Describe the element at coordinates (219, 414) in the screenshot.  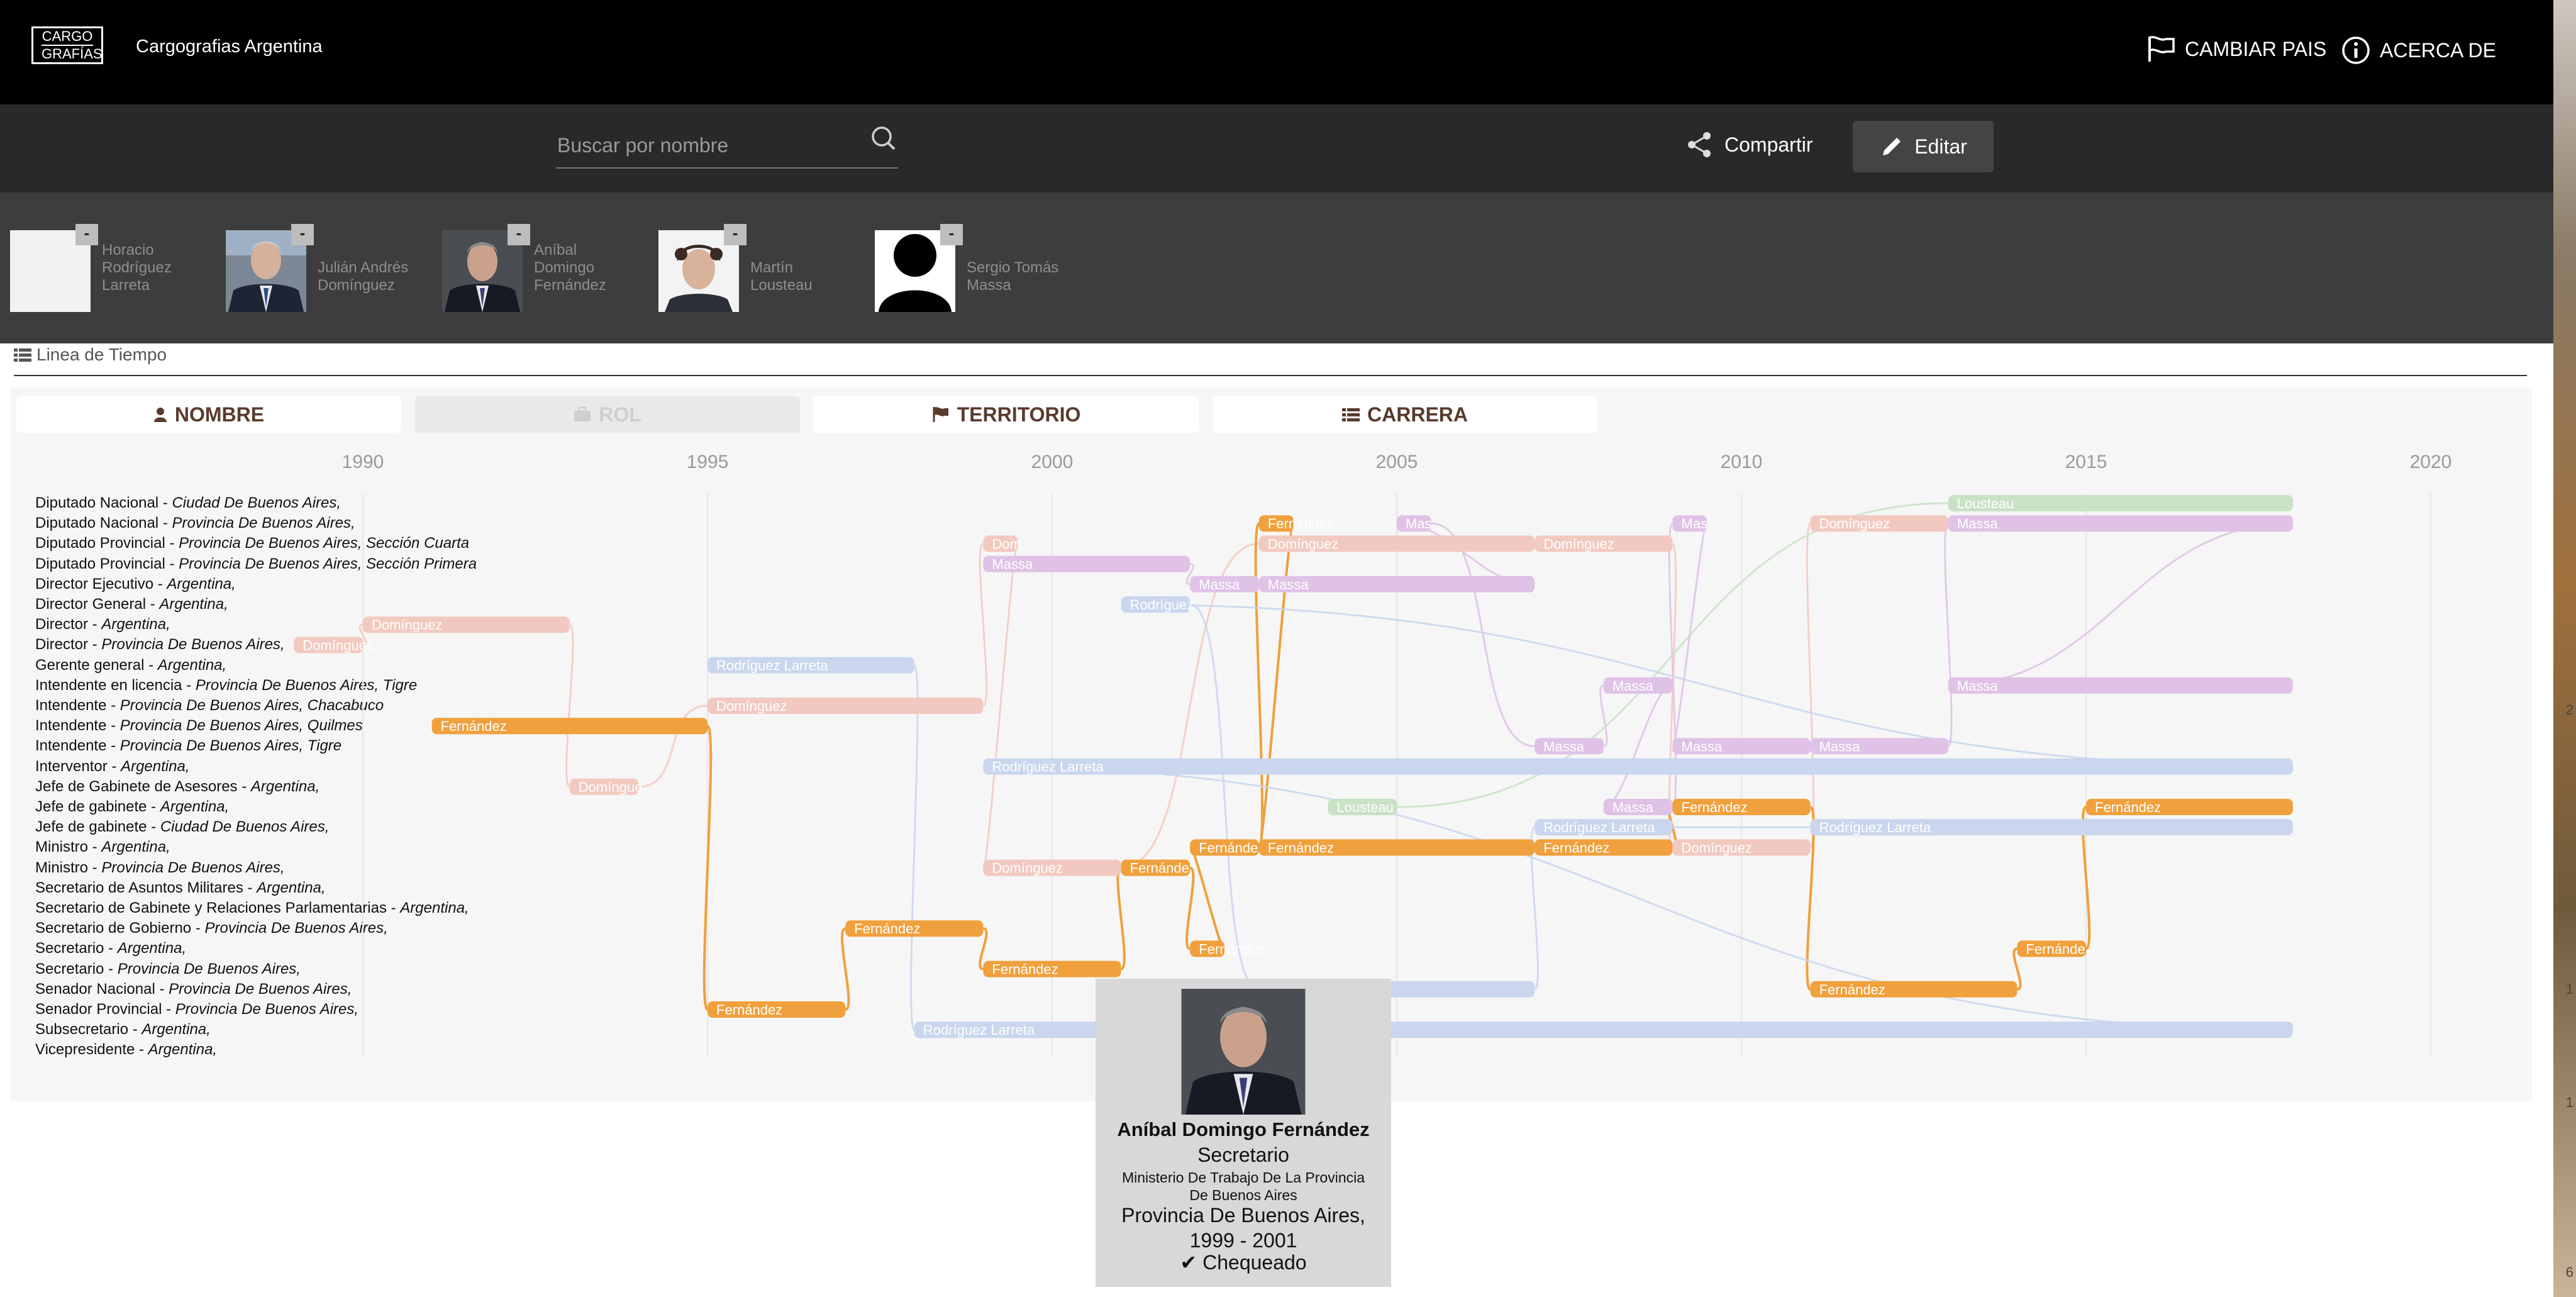
I see `tab-nombre-label: NOMBRE` at that location.